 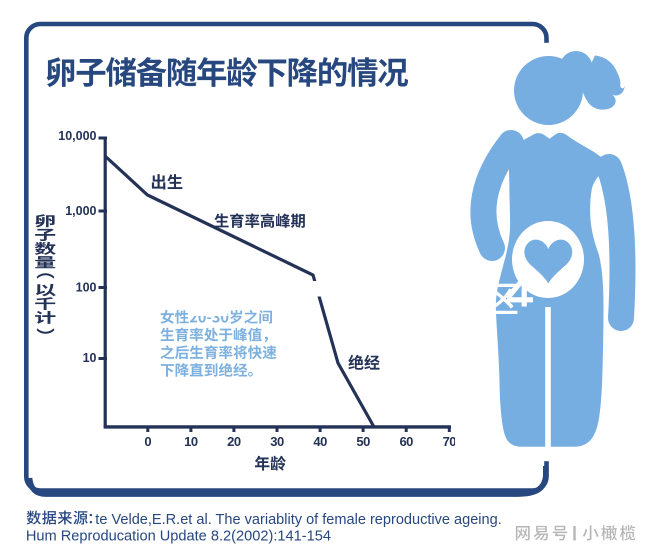 What do you see at coordinates (320, 441) in the screenshot?
I see `svg-text: 40` at bounding box center [320, 441].